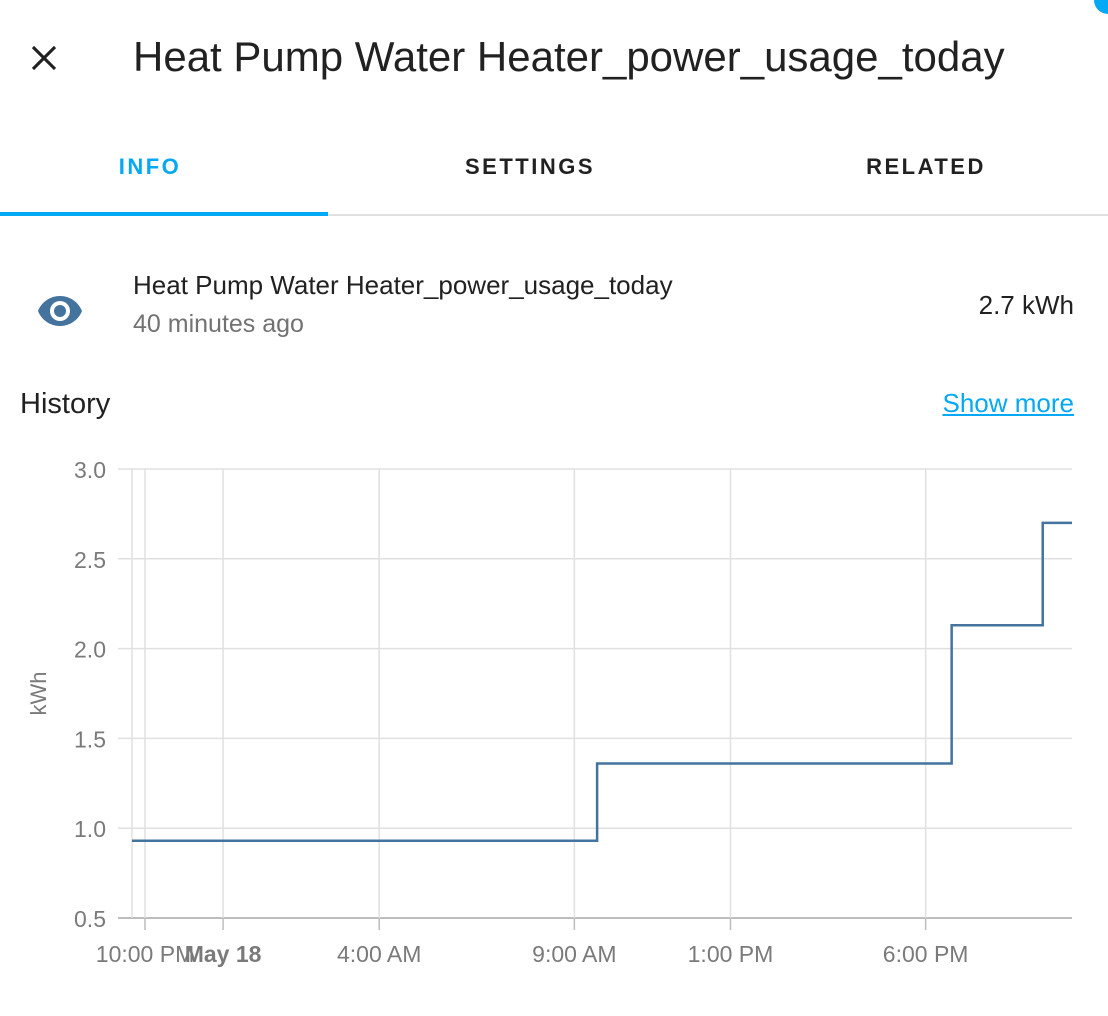  What do you see at coordinates (90, 470) in the screenshot?
I see `y-tick-label: 3.0` at bounding box center [90, 470].